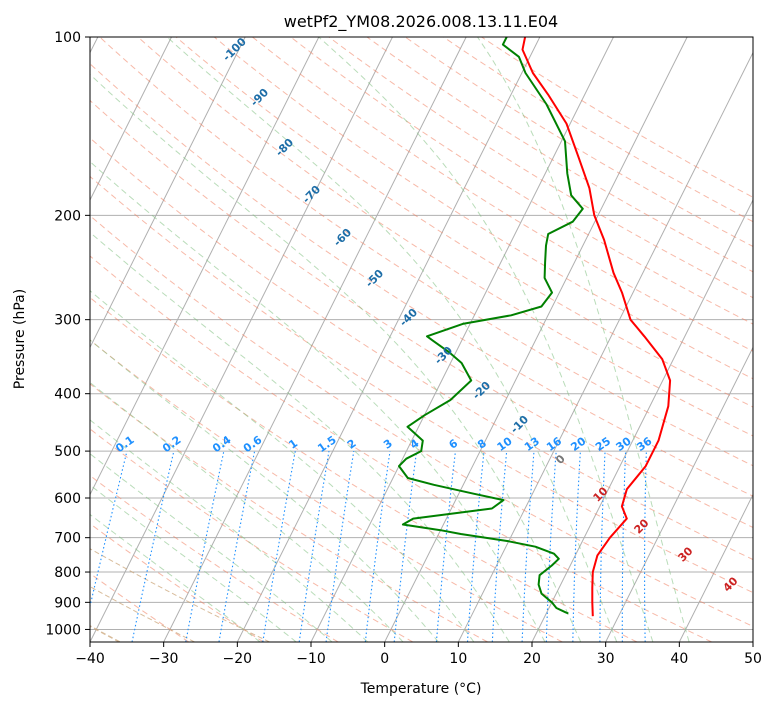  Describe the element at coordinates (164, 659) in the screenshot. I see `x-tick-label: −30` at that location.